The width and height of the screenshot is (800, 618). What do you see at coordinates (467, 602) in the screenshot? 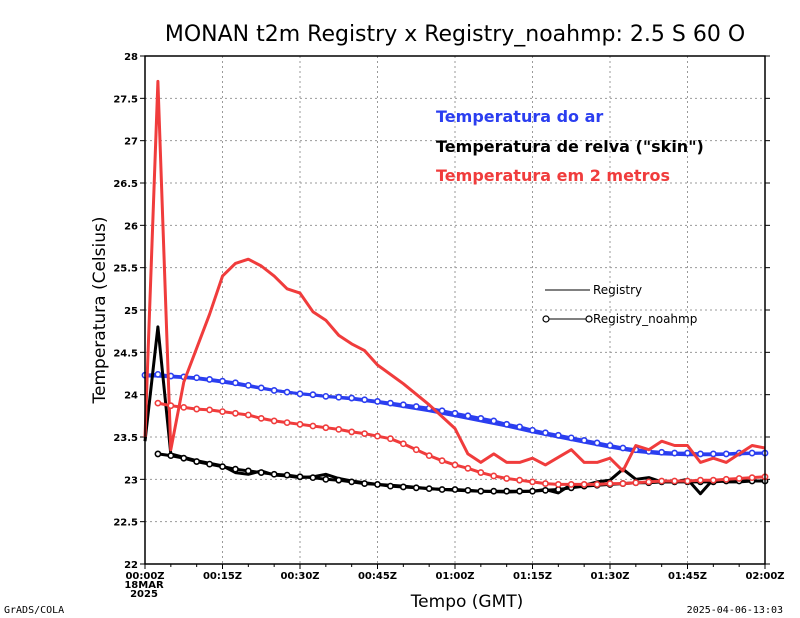
I see `x-axis-label: Tempo (GMT)` at bounding box center [467, 602].